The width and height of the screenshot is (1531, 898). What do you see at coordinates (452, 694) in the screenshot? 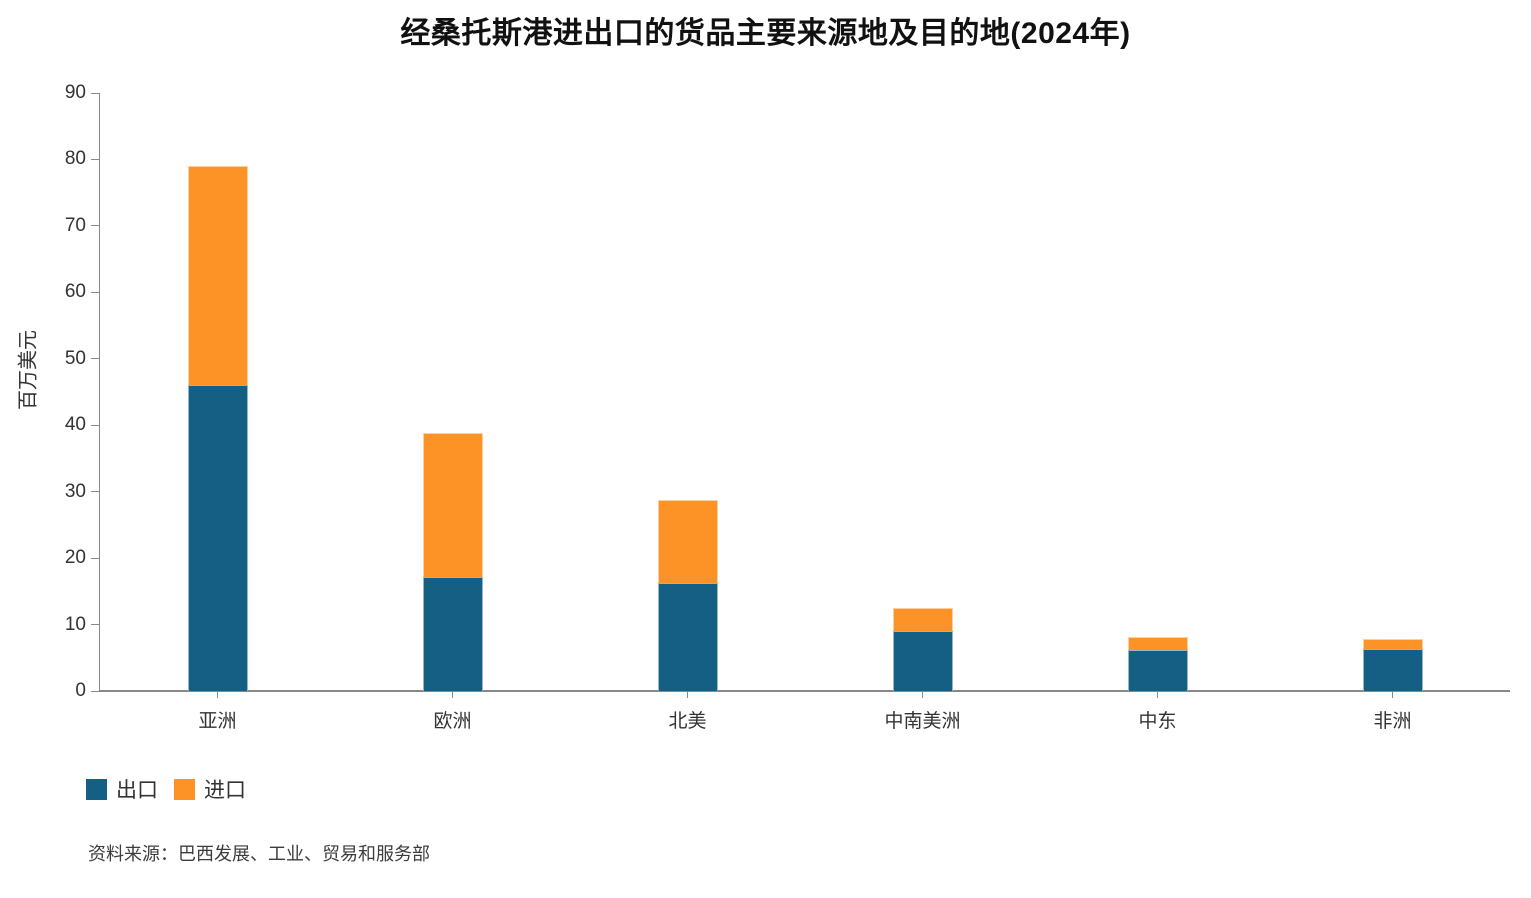
I see `x-tick-欧洲` at bounding box center [452, 694].